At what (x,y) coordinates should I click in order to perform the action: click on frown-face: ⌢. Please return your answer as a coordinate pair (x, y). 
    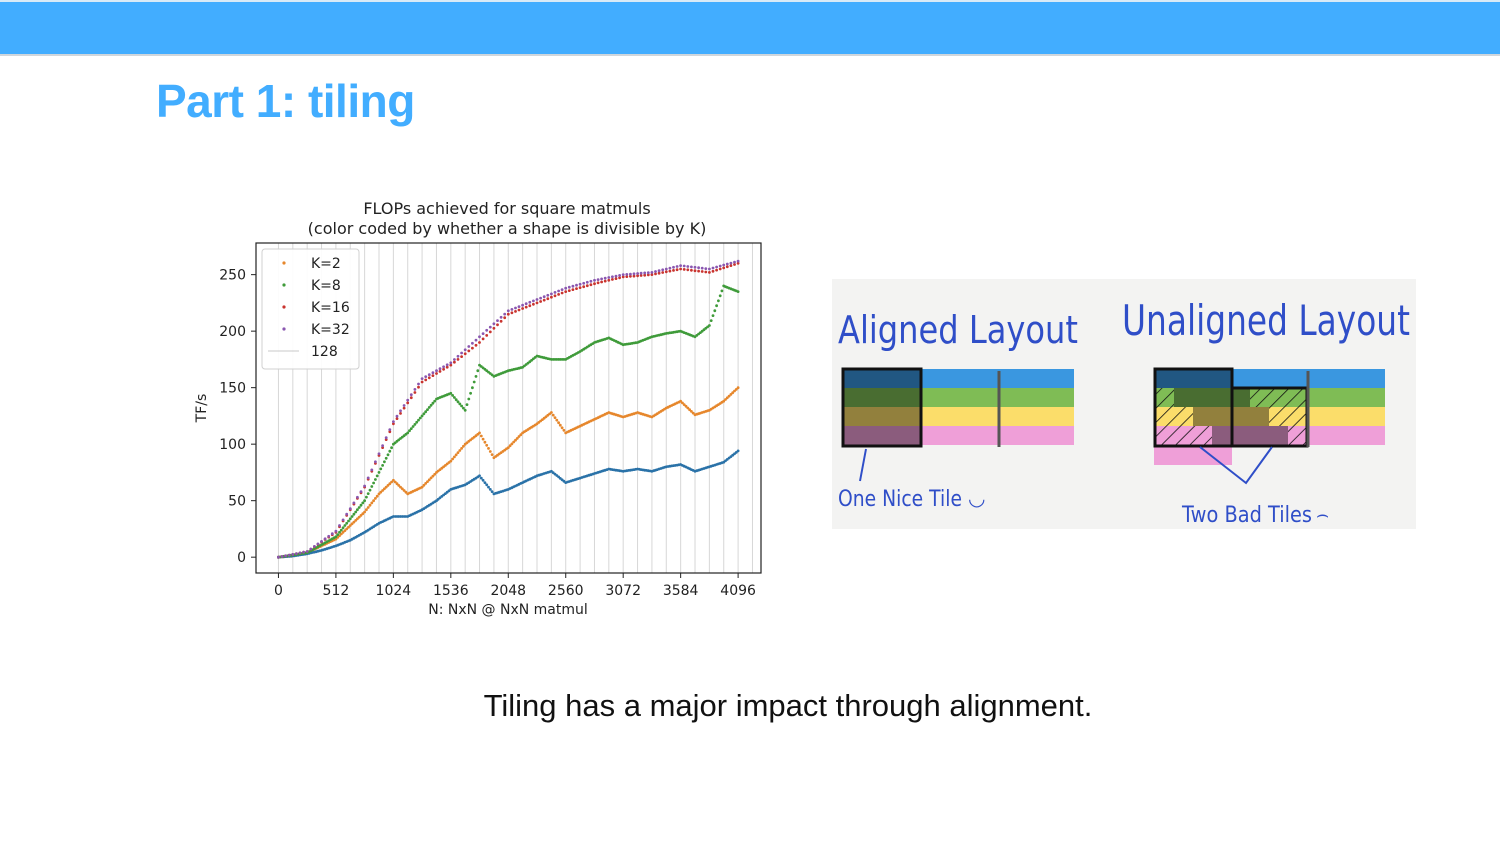
    Looking at the image, I should click on (1322, 514).